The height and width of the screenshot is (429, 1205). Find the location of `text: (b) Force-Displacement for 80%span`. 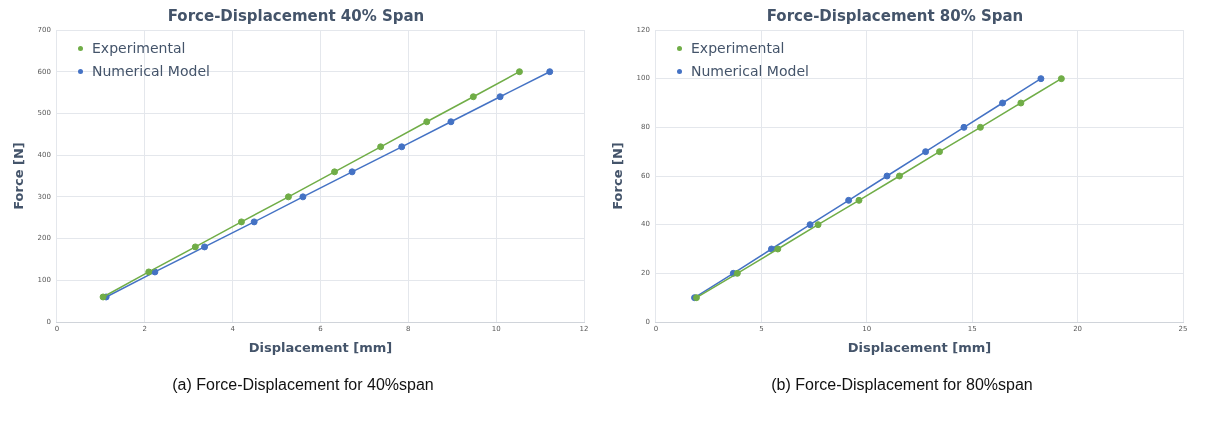

text: (b) Force-Displacement for 80%span is located at coordinates (902, 385).